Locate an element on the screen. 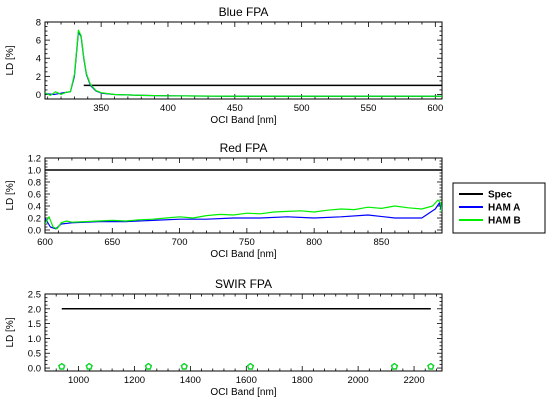 Image resolution: width=550 pixels, height=406 pixels. y-tick-label: 0.5 is located at coordinates (34, 354).